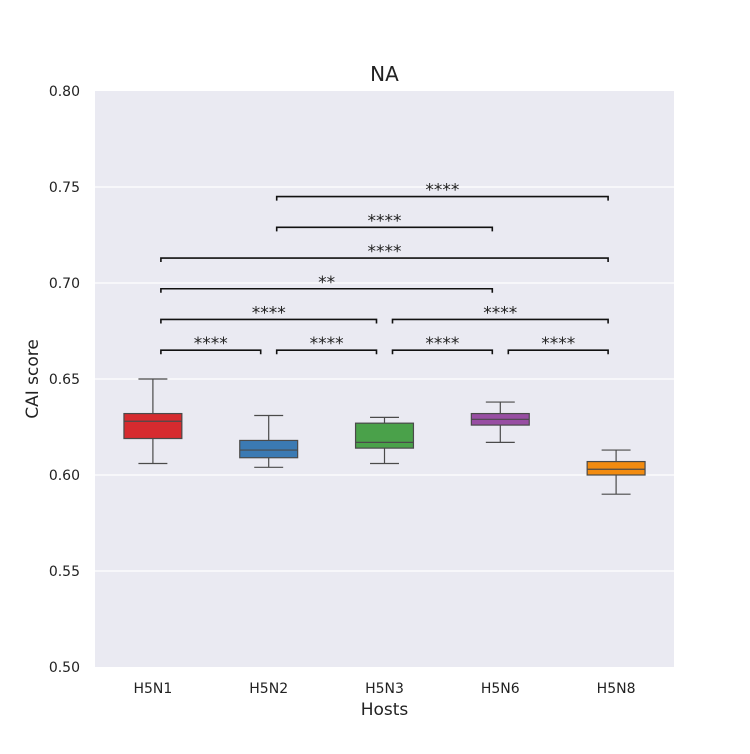 This screenshot has height=754, width=750. What do you see at coordinates (64, 284) in the screenshot?
I see `y-tick-label: 0.70` at bounding box center [64, 284].